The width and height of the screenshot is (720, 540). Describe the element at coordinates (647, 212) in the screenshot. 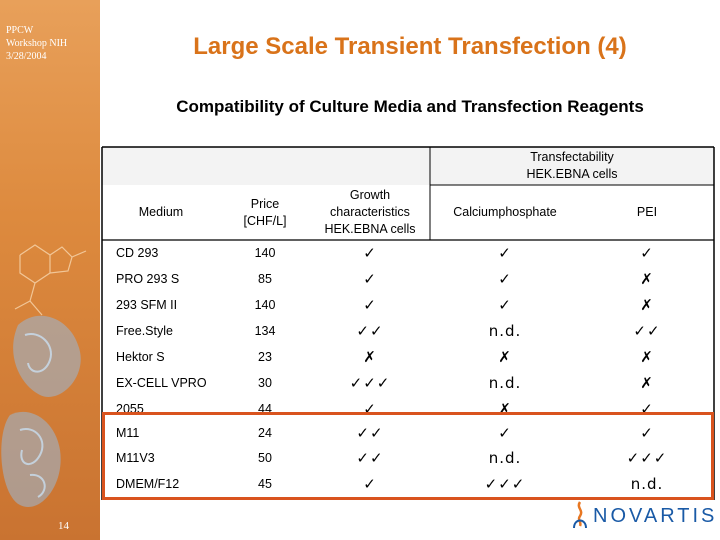

I see `header-pei: PEI` at that location.